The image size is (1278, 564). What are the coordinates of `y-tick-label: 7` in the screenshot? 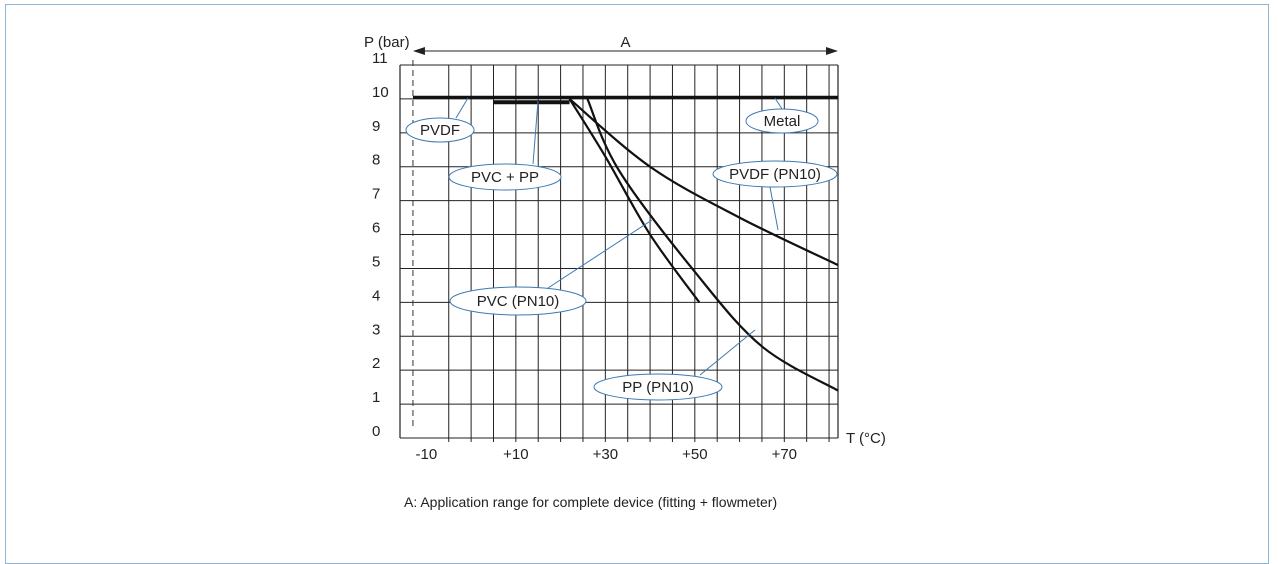 It's located at (376, 194).